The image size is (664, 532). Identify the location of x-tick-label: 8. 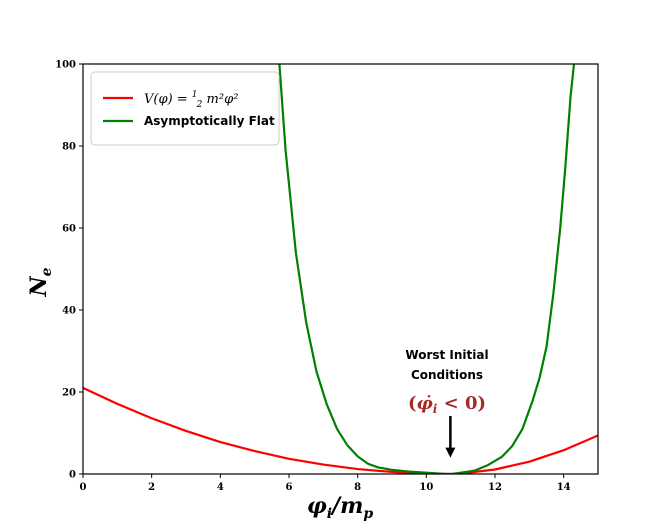
(357, 487).